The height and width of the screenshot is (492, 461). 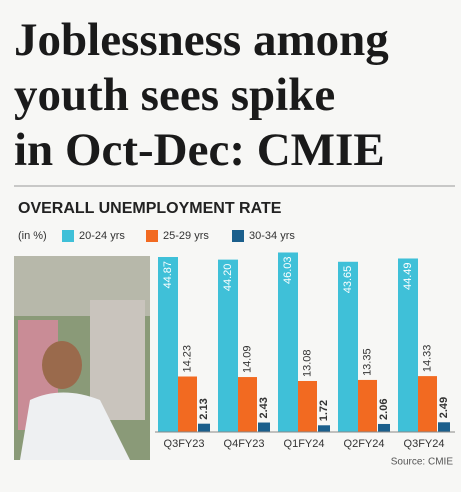 What do you see at coordinates (348, 280) in the screenshot?
I see `value-label: 43.65` at bounding box center [348, 280].